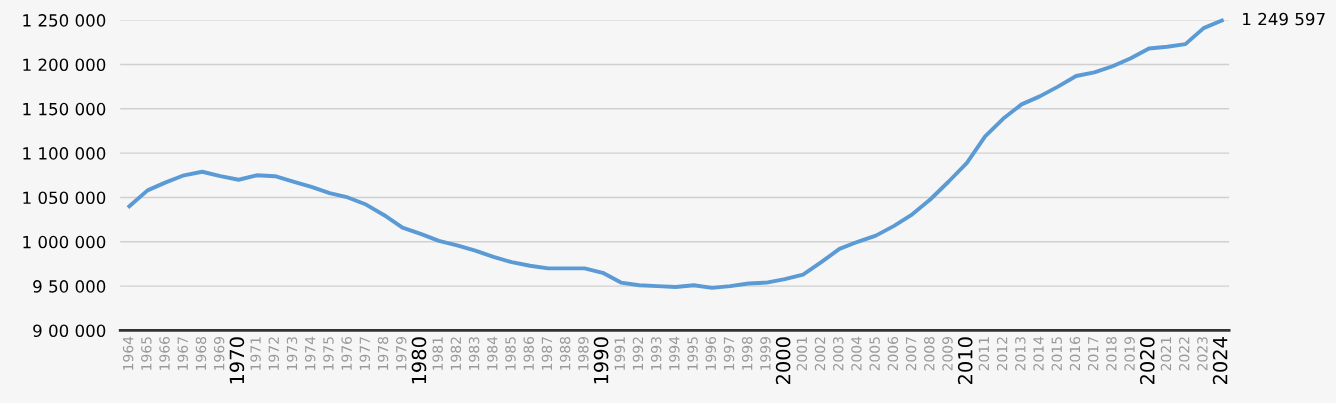  I want to click on x-tick-label: 1992, so click(638, 353).